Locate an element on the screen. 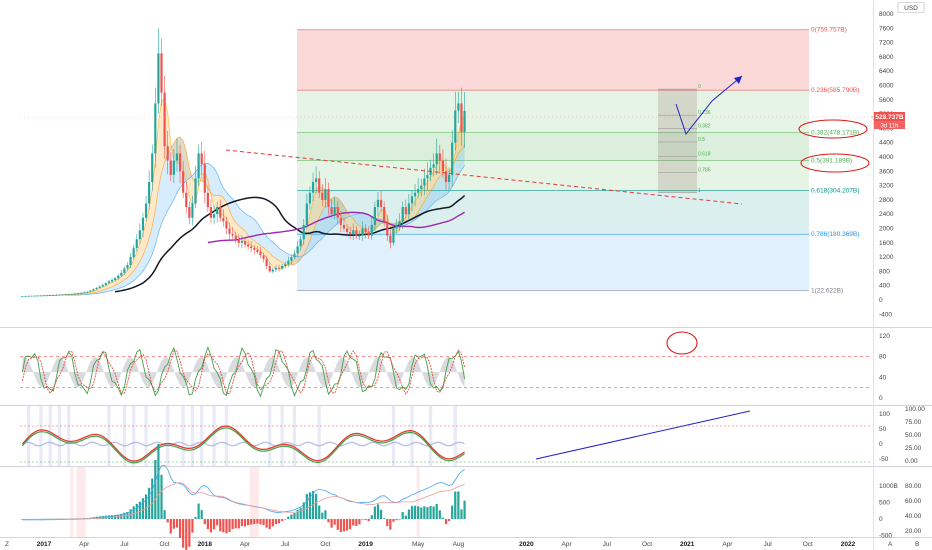  currency-label: USD is located at coordinates (911, 8).